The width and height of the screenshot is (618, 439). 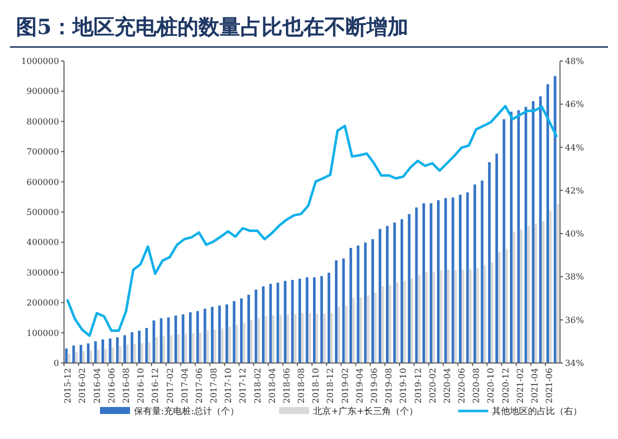 I want to click on x-tick-label: 2016-12, so click(x=156, y=386).